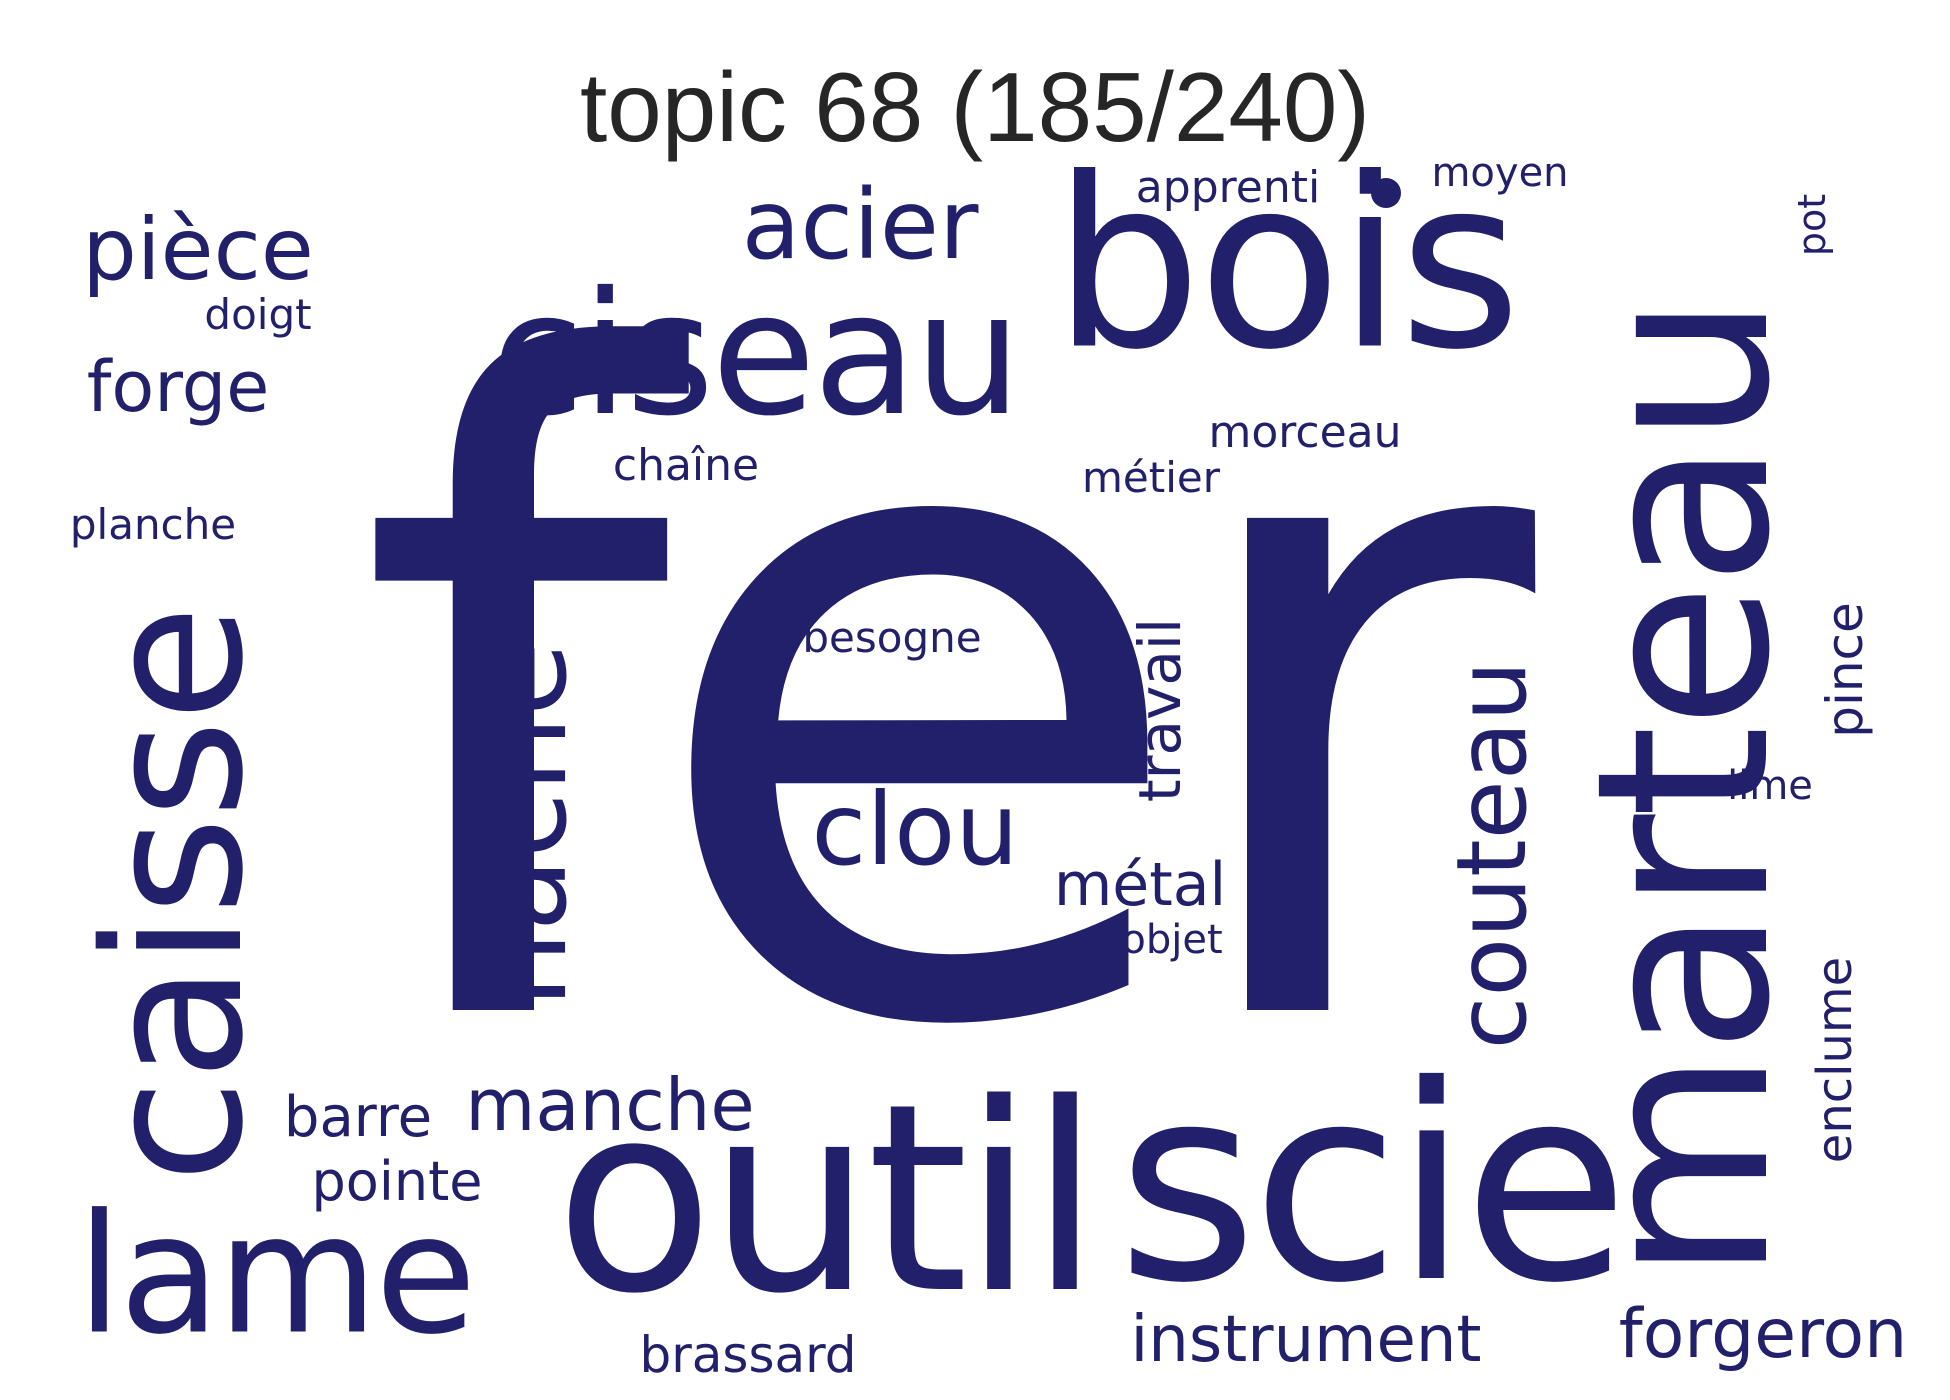 The height and width of the screenshot is (1400, 1950). What do you see at coordinates (892, 637) in the screenshot?
I see `word-besogne: besogne` at bounding box center [892, 637].